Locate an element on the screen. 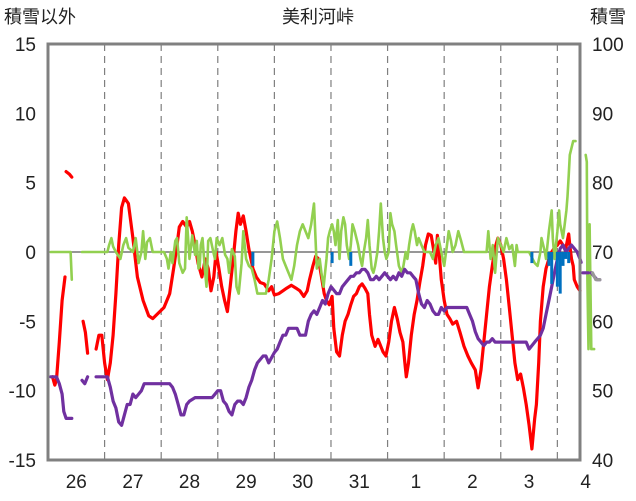 This screenshot has width=636, height=501. right-tick-label: 40 is located at coordinates (602, 461).